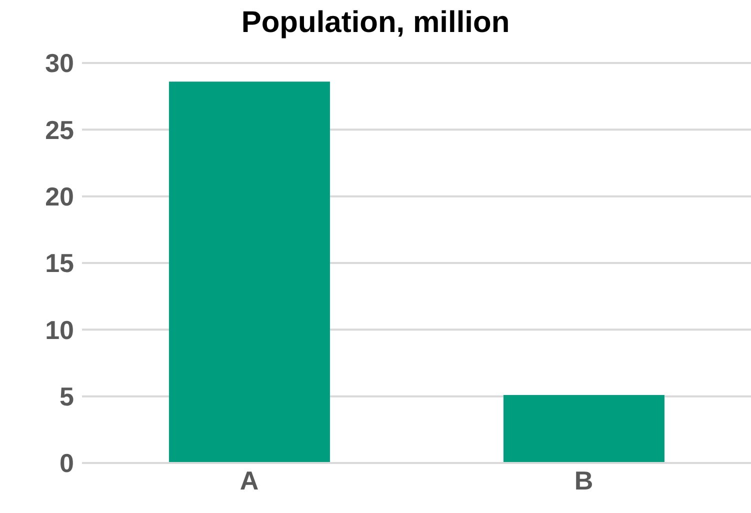  What do you see at coordinates (59, 129) in the screenshot?
I see `y-tick-label: 25` at bounding box center [59, 129].